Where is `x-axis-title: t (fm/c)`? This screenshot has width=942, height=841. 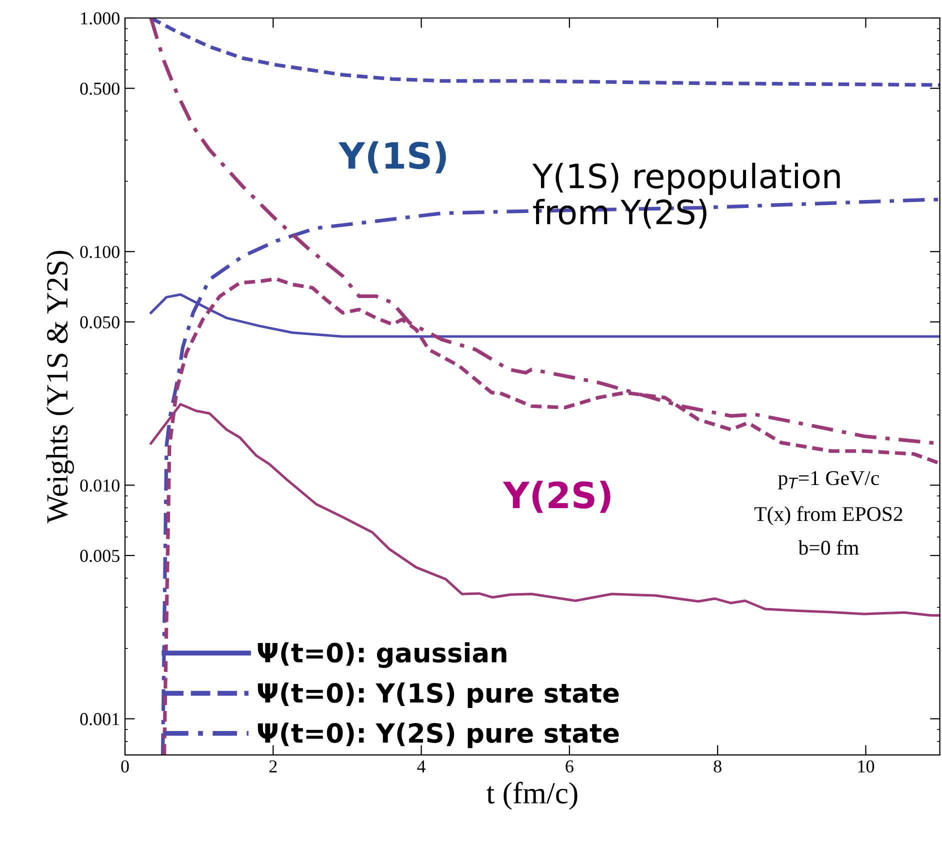
x-axis-title: t (fm/c) is located at coordinates (532, 796).